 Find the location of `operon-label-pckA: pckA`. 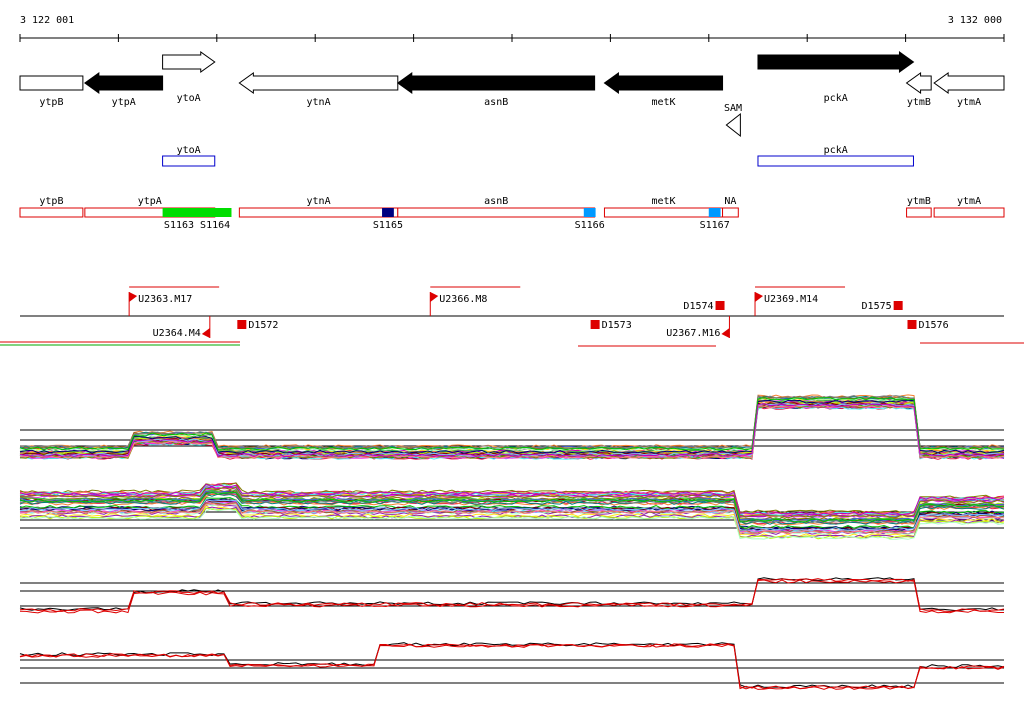

operon-label-pckA: pckA is located at coordinates (836, 150).